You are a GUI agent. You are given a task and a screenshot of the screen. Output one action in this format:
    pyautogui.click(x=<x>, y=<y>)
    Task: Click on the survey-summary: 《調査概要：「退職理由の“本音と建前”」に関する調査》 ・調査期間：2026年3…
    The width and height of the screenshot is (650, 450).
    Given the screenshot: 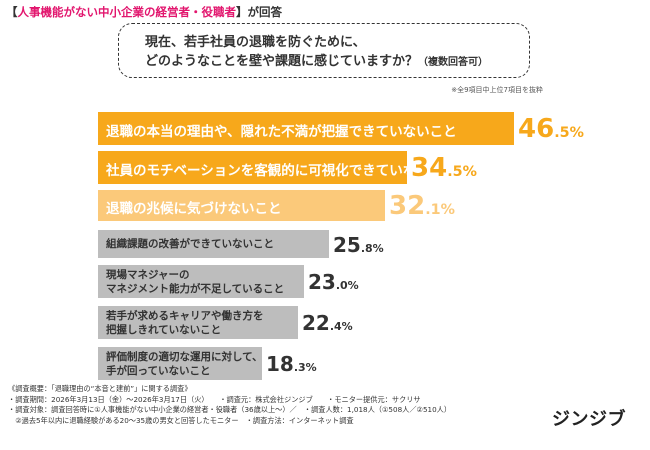 What is the action you would take?
    pyautogui.click(x=229, y=405)
    